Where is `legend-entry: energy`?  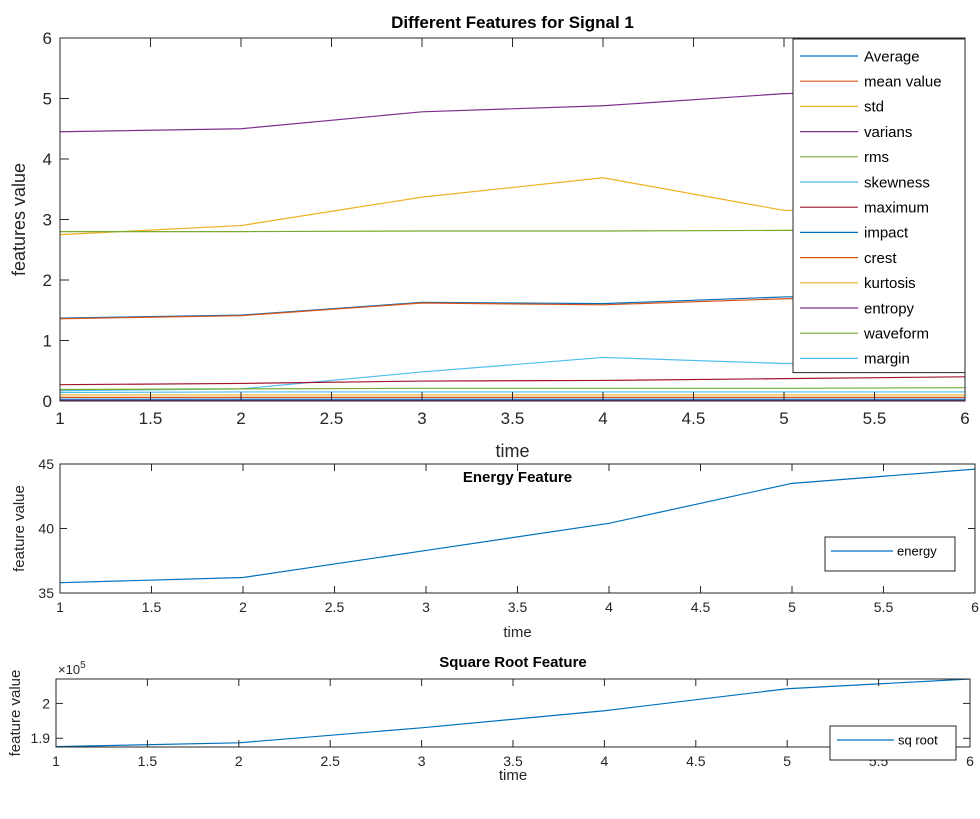
legend-entry: energy is located at coordinates (917, 551).